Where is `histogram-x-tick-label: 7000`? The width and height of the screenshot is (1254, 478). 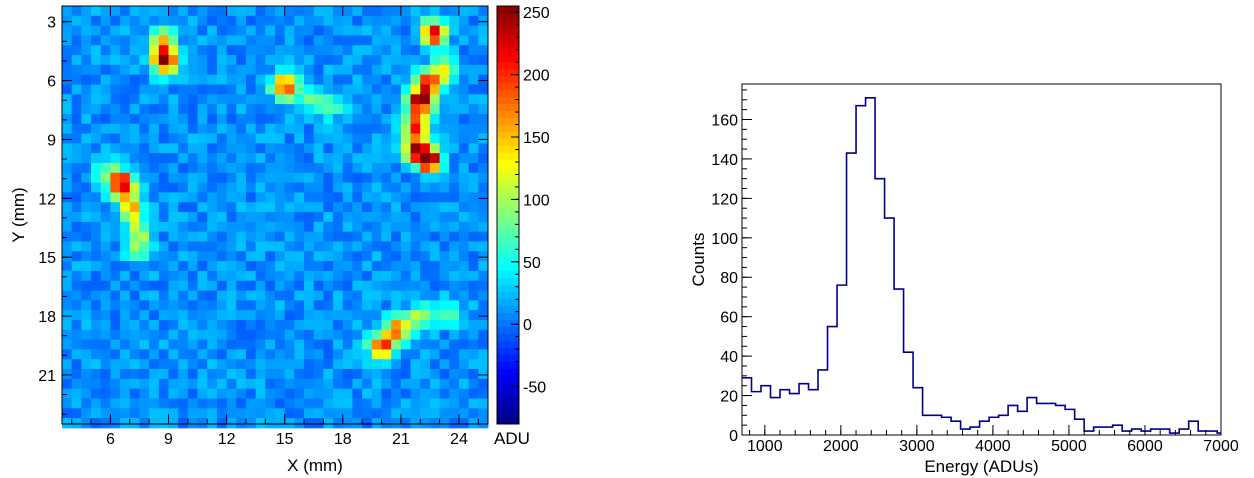
histogram-x-tick-label: 7000 is located at coordinates (1221, 446).